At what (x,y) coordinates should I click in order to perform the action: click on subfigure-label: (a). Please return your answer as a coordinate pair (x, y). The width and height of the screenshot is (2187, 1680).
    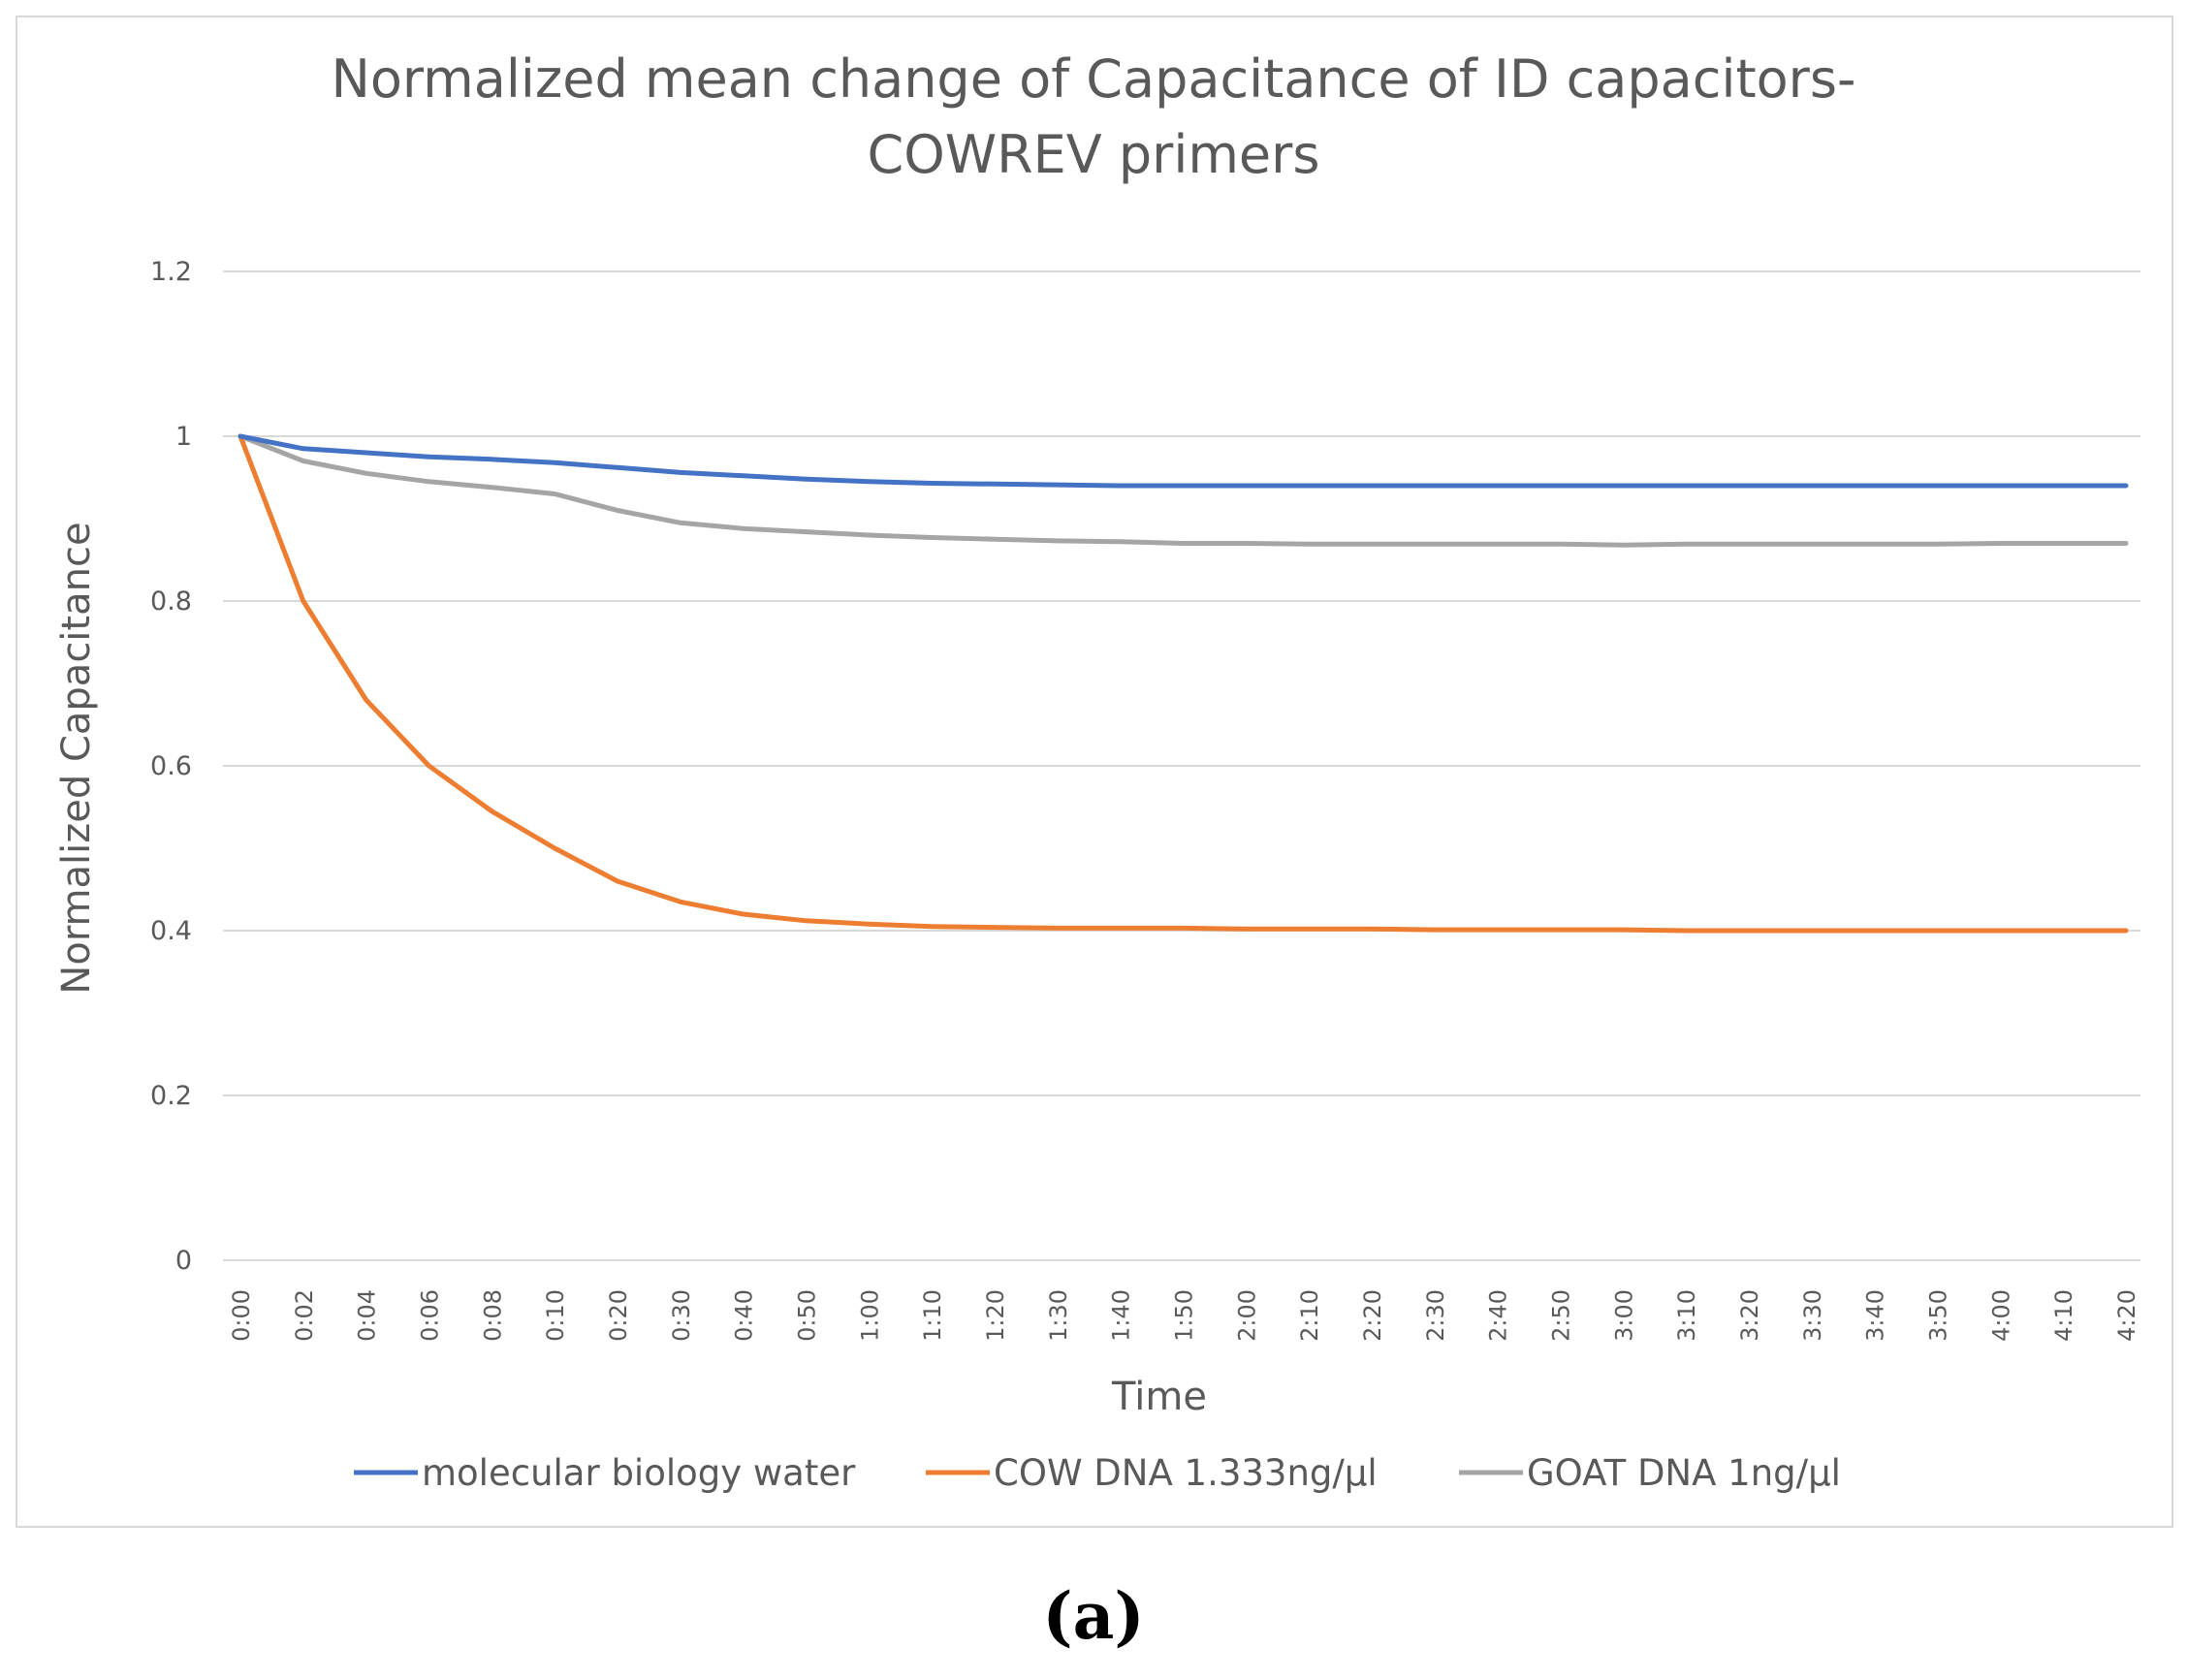
    Looking at the image, I should click on (1093, 1616).